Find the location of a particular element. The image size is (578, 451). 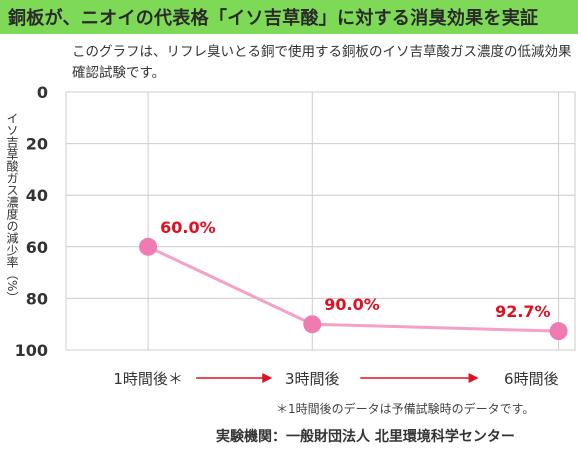

source-credit: 実験機関：一般財団法人 北里環境科学センター is located at coordinates (365, 437).